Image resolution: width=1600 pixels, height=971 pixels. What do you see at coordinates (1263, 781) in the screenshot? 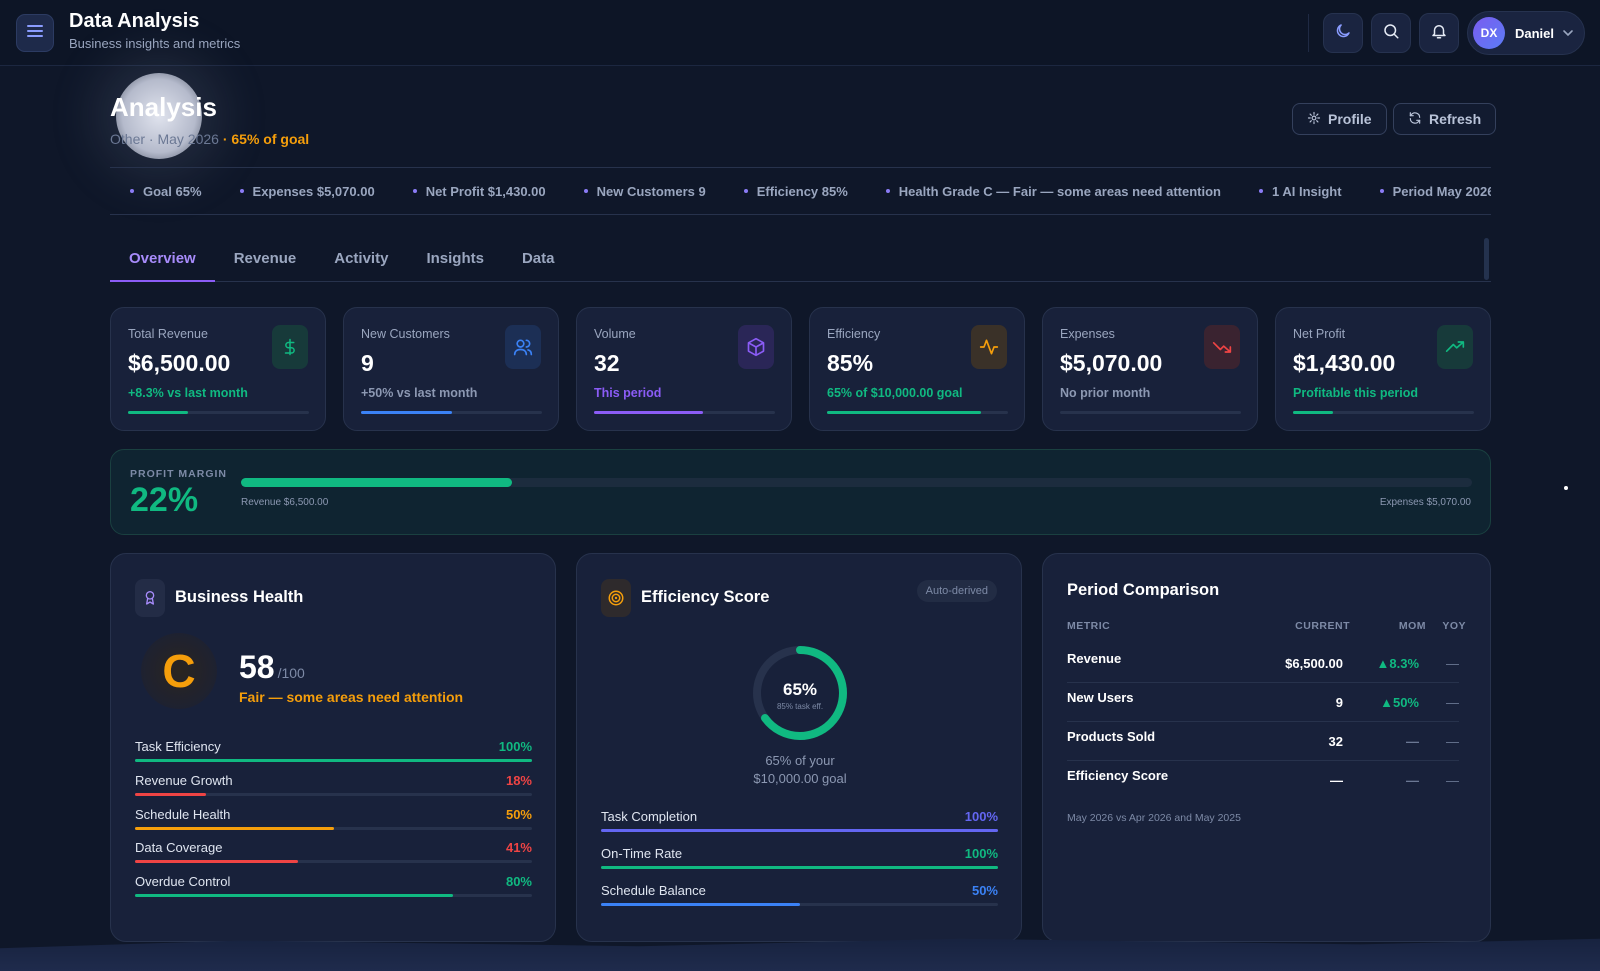
I see `comparison-row: Efficiency Score — — —` at bounding box center [1263, 781].